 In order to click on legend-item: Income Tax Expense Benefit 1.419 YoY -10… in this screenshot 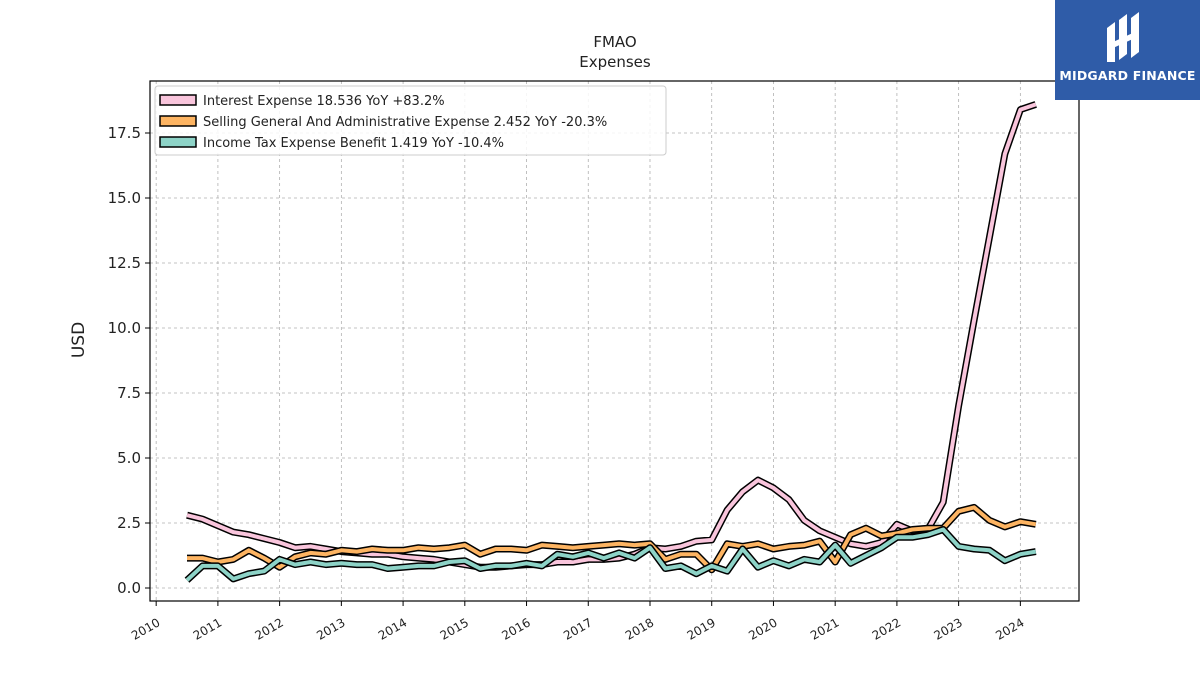, I will do `click(331, 143)`.